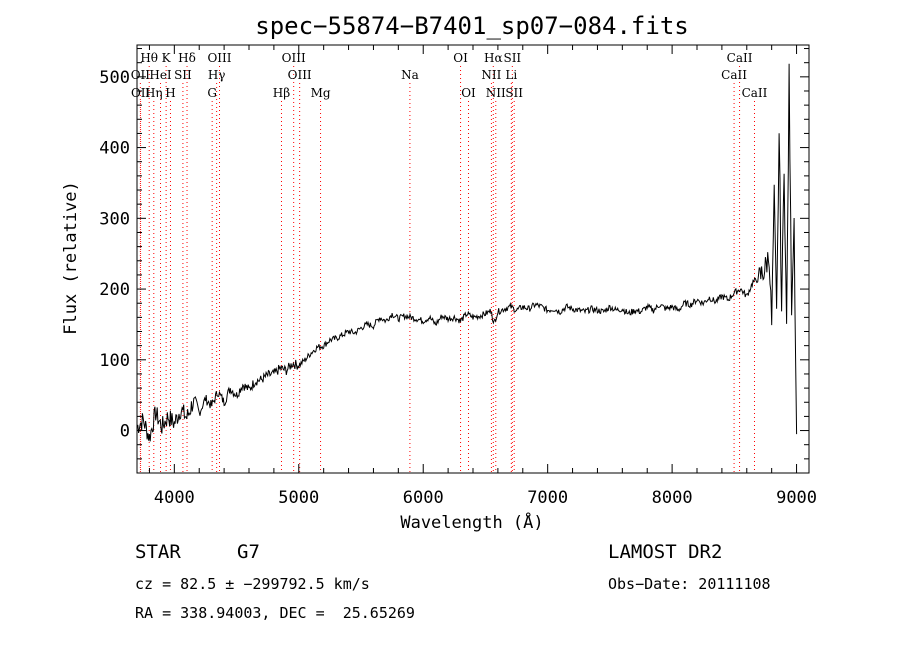 The height and width of the screenshot is (650, 900). What do you see at coordinates (672, 498) in the screenshot?
I see `x-tick-label: 8000` at bounding box center [672, 498].